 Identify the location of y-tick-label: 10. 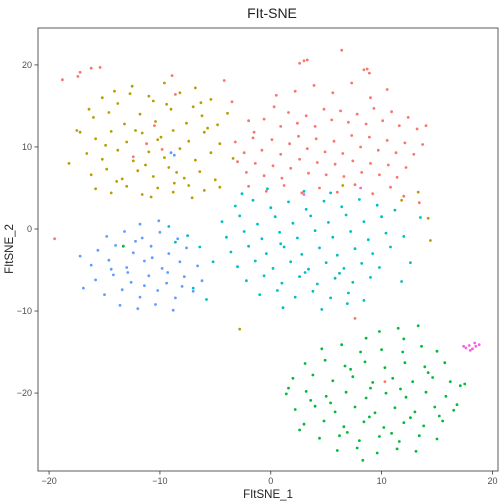
(27, 147).